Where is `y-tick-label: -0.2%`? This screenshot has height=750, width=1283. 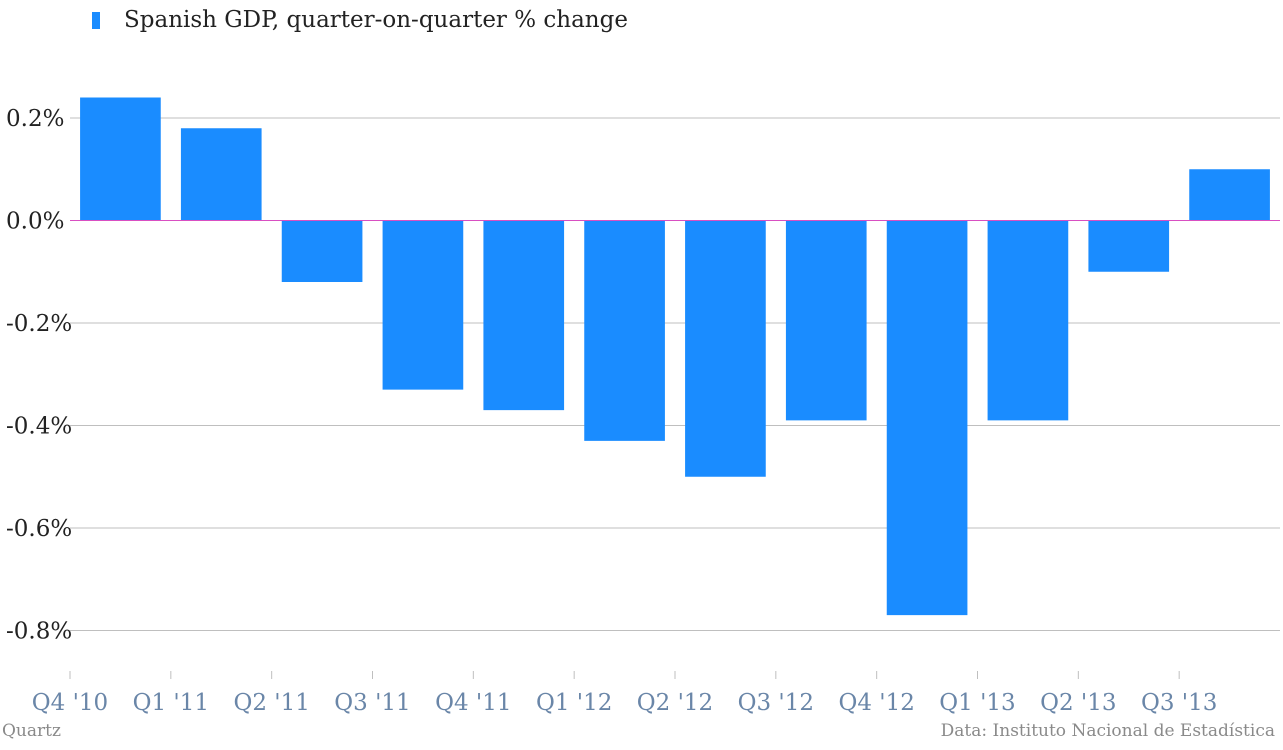
y-tick-label: -0.2% is located at coordinates (39, 324).